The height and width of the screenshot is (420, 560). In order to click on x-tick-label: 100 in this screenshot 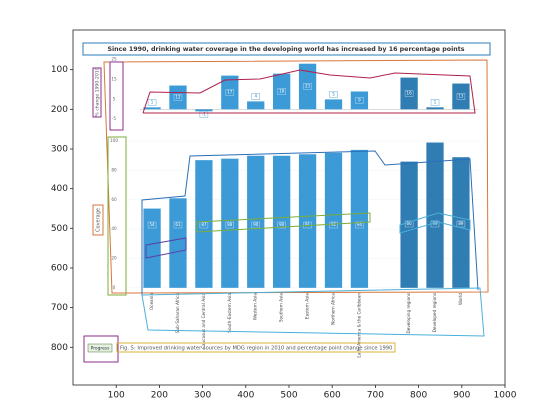, I will do `click(116, 396)`.